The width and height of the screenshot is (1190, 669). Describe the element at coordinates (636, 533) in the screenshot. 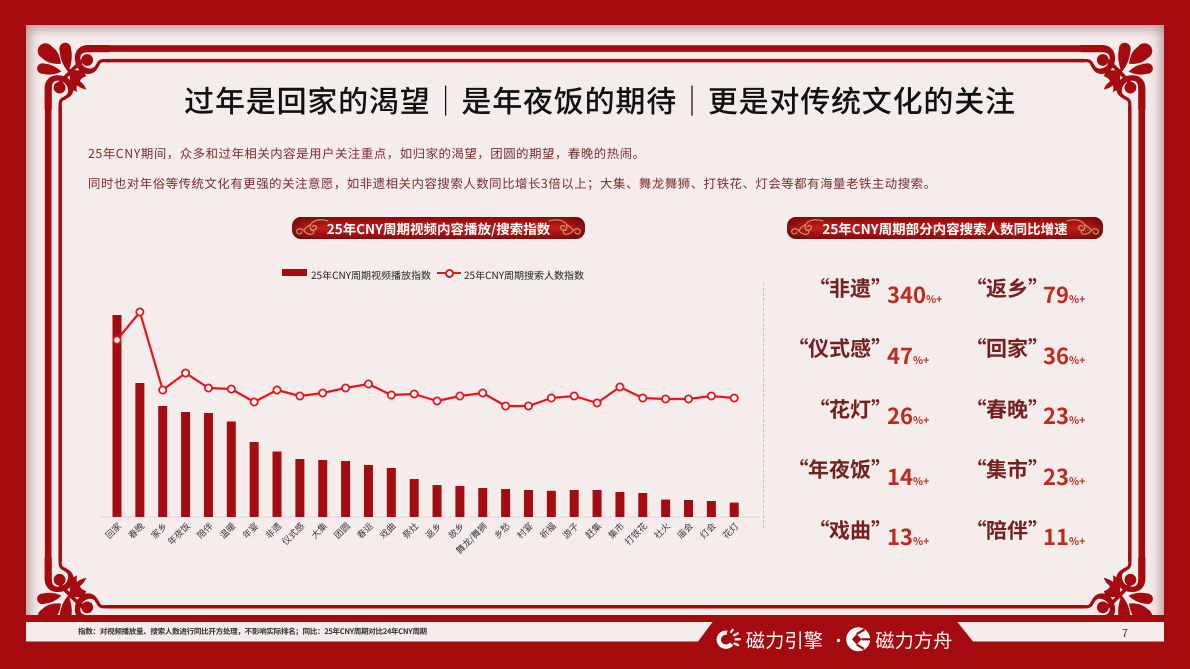

I see `svg-text: 打铁花` at that location.